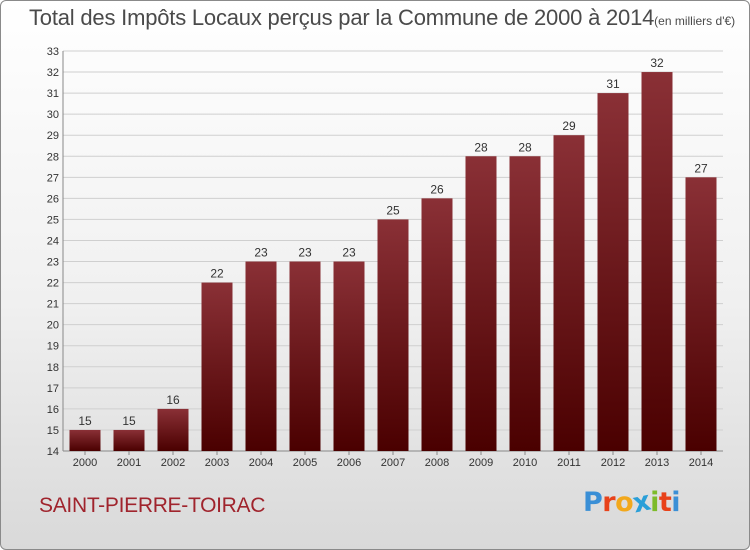 The height and width of the screenshot is (550, 750). I want to click on value-label-2003: 22, so click(217, 274).